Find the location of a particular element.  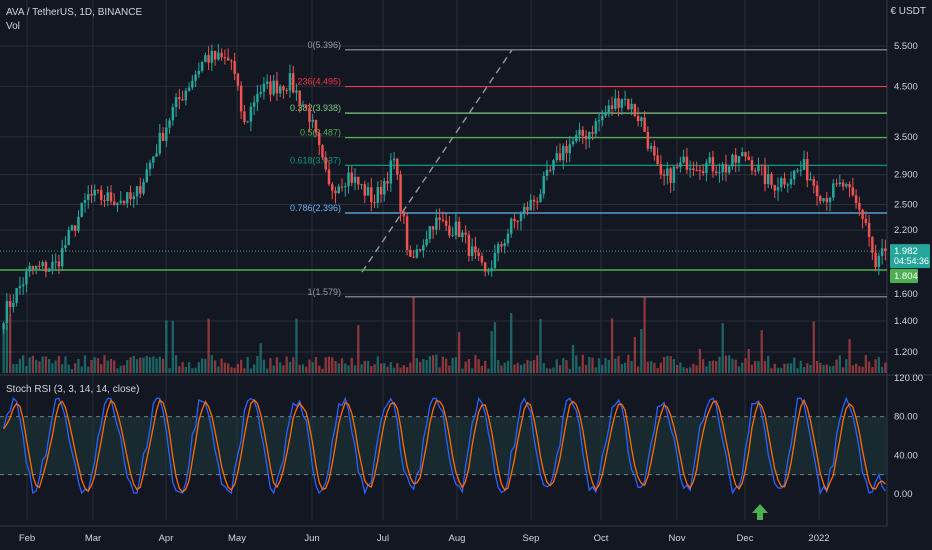

price-tick-label: 1.200 is located at coordinates (906, 352).